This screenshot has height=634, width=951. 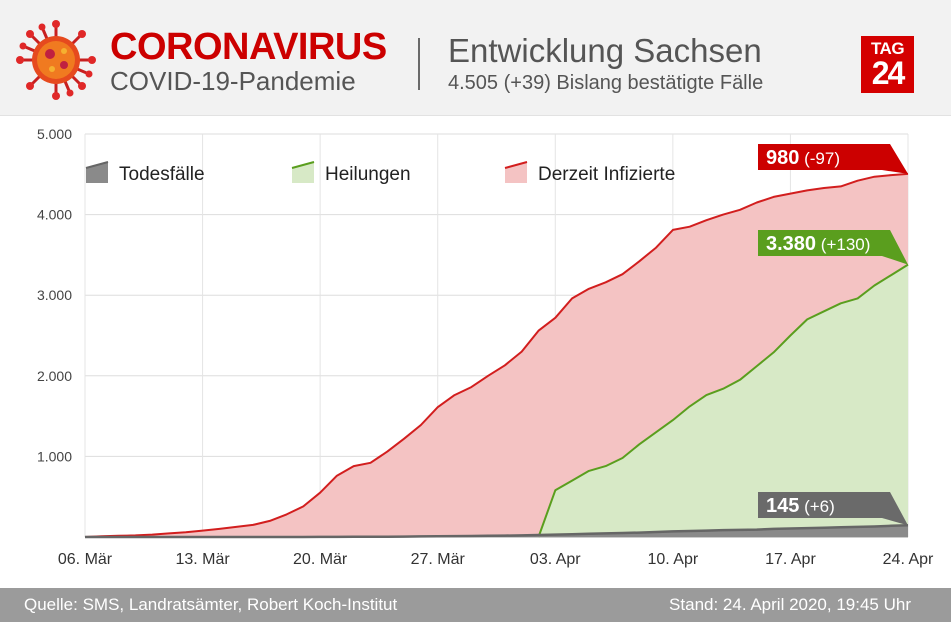 I want to click on y-tick-label: 3.000, so click(x=54, y=295).